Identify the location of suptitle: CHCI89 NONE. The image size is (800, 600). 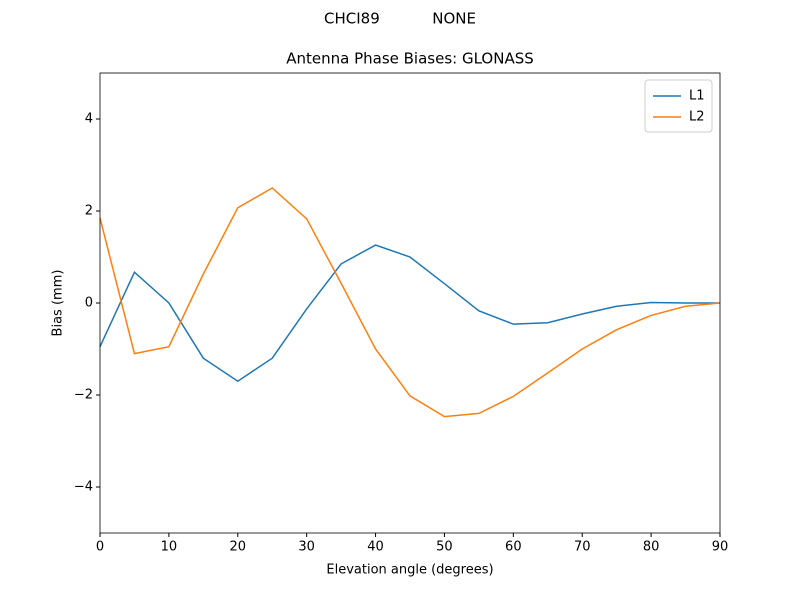
(400, 19).